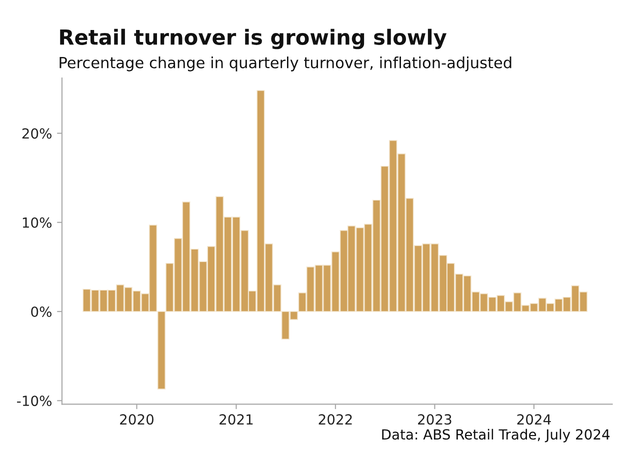  What do you see at coordinates (236, 419) in the screenshot?
I see `x-tick-label: 2021` at bounding box center [236, 419].